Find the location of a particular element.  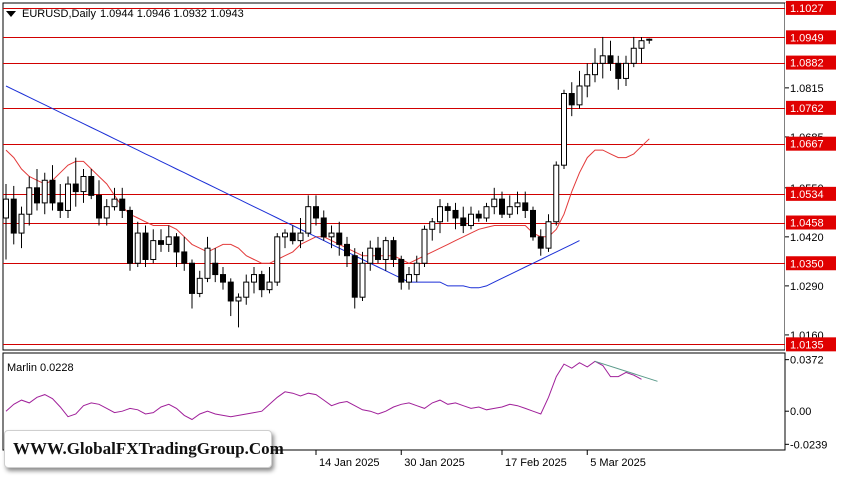

level-price-label: 1.0882 is located at coordinates (811, 62).